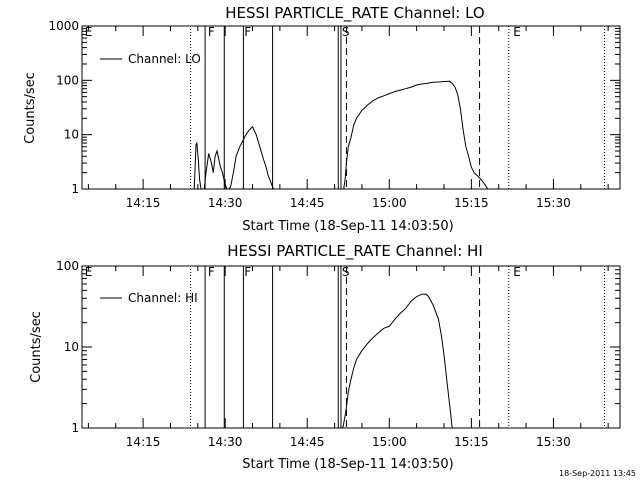  I want to click on y-axis-label-lo: Counts/sec, so click(30, 108).